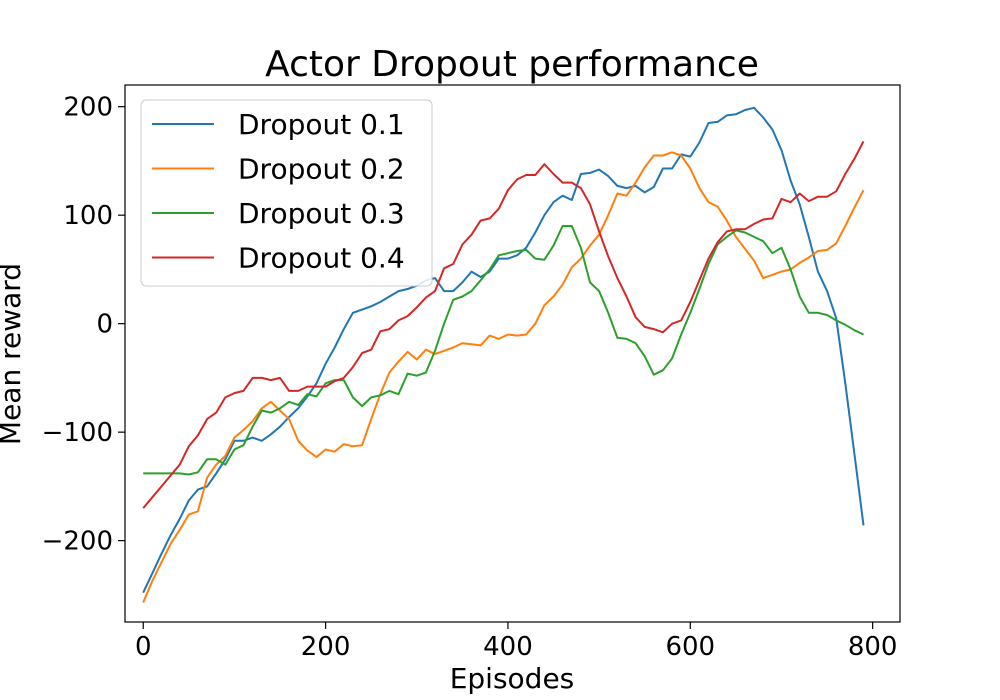  Describe the element at coordinates (77, 542) in the screenshot. I see `y-tick-label: −200` at that location.